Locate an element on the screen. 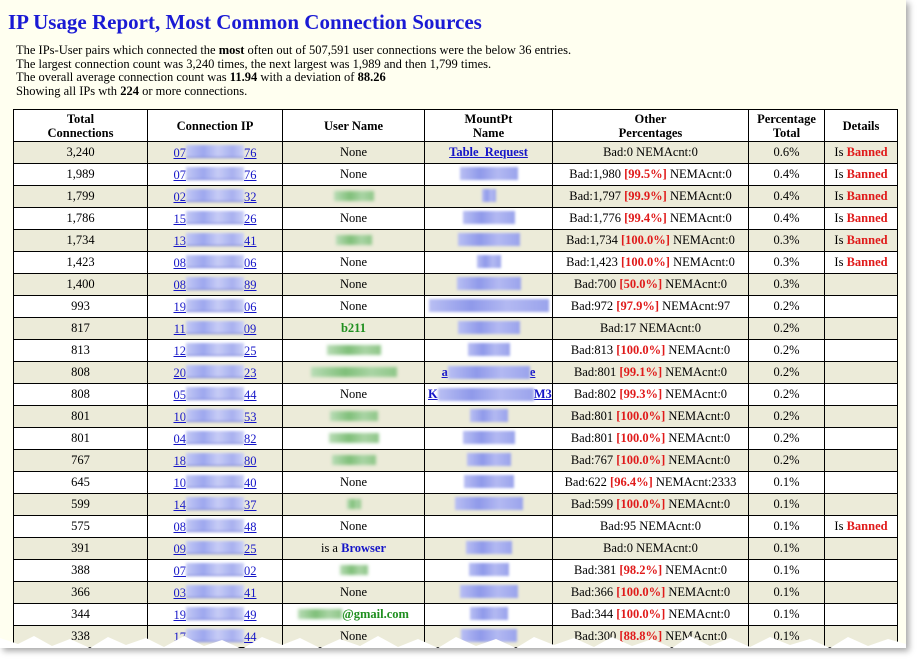 The image size is (920, 659). connection-ip-link: 20 23 is located at coordinates (215, 372).